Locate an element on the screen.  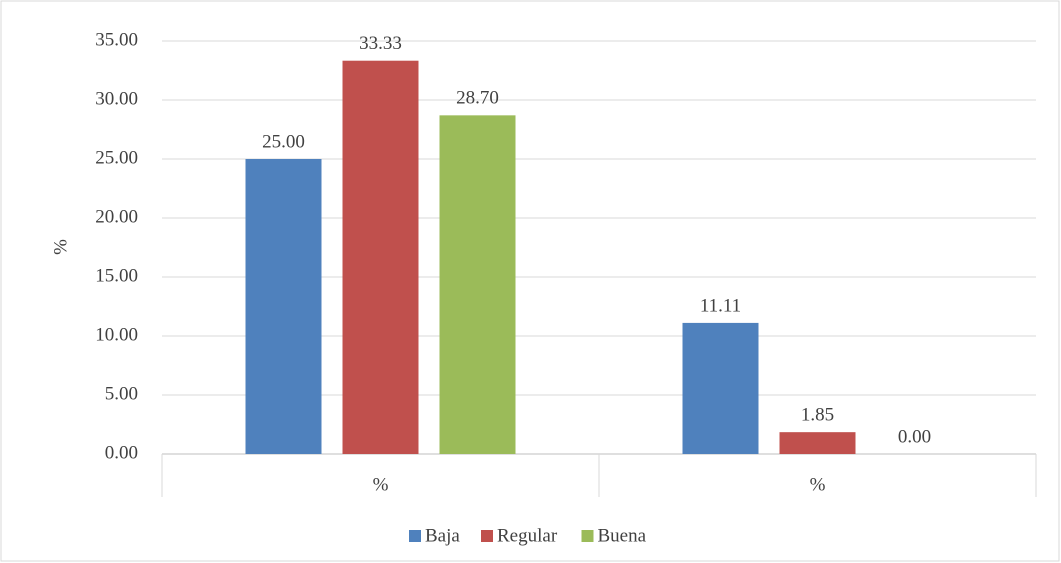
data-label: 11.11 is located at coordinates (720, 305).